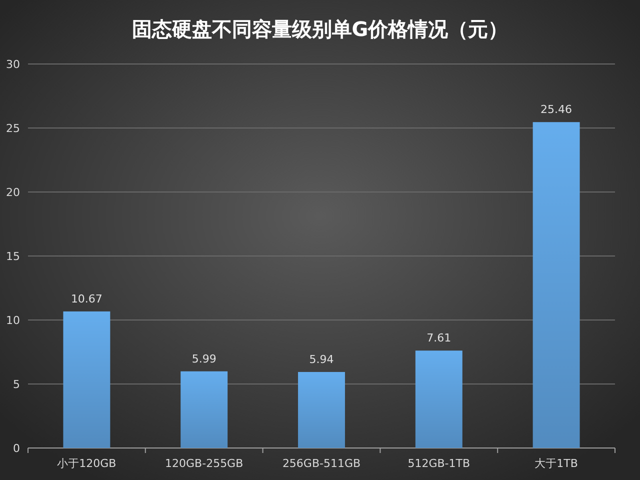 The image size is (640, 480). Describe the element at coordinates (439, 463) in the screenshot. I see `x-tick-label: 512GB-1TB` at that location.